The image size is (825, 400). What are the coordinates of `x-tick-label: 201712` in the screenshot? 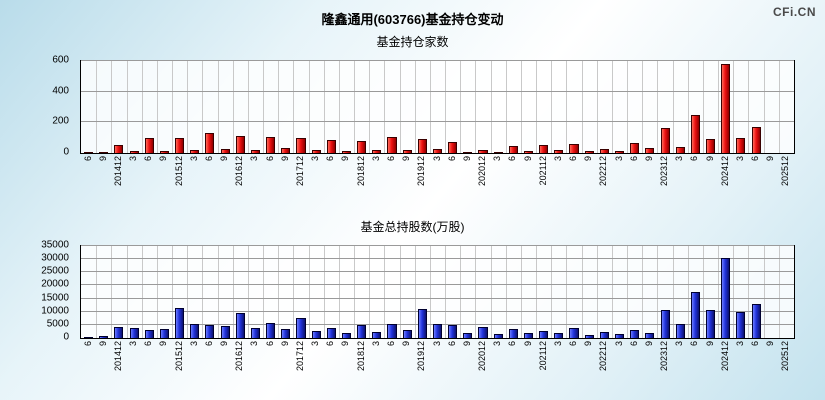 It's located at (299, 356).